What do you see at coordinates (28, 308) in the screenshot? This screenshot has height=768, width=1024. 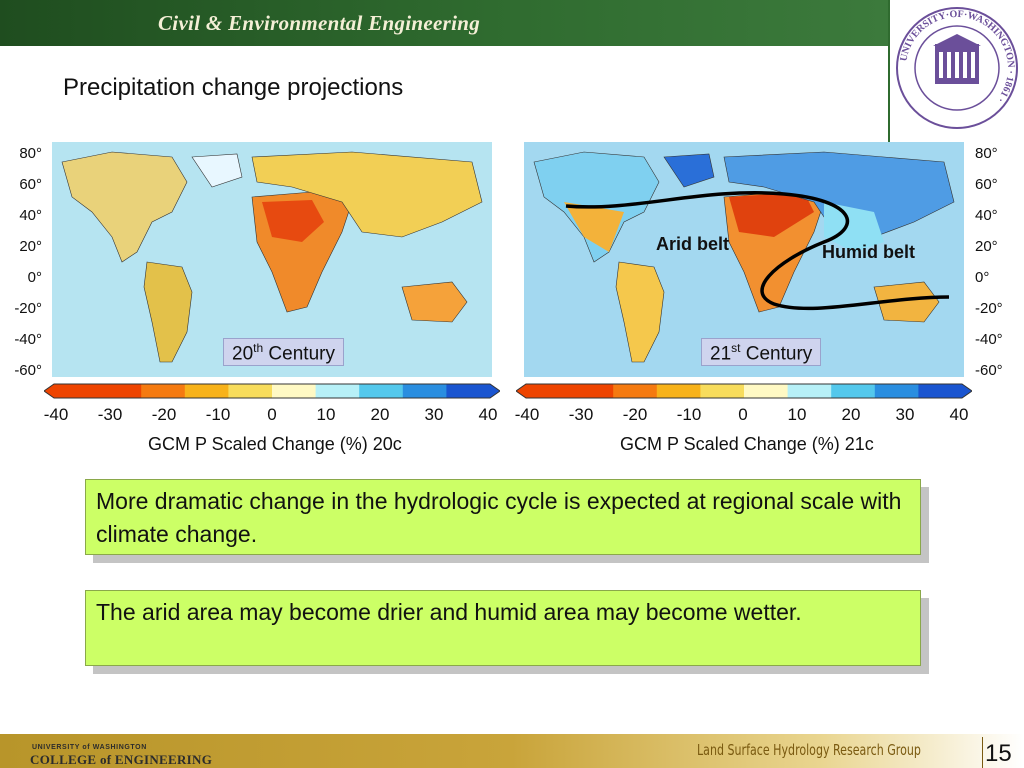 I see `latitude-label-left: -20°` at bounding box center [28, 308].